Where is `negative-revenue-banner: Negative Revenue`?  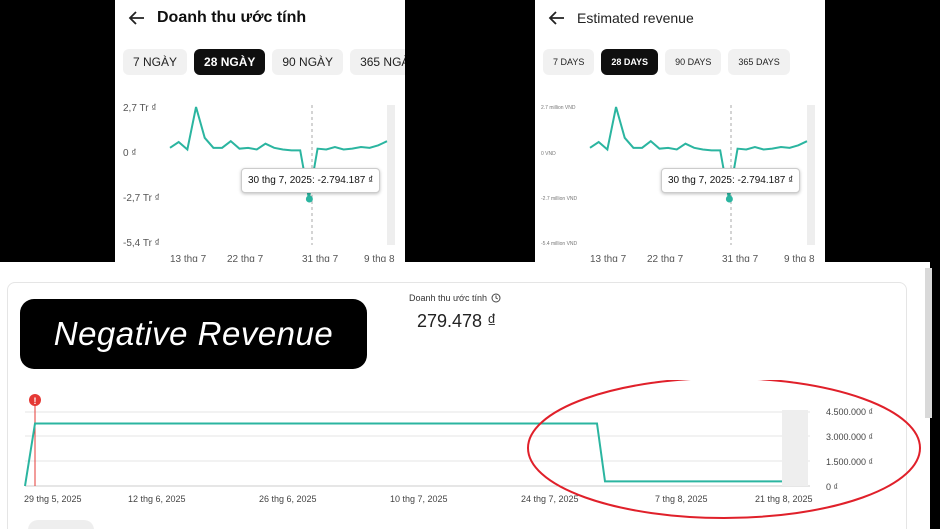
negative-revenue-banner: Negative Revenue is located at coordinates (193, 334).